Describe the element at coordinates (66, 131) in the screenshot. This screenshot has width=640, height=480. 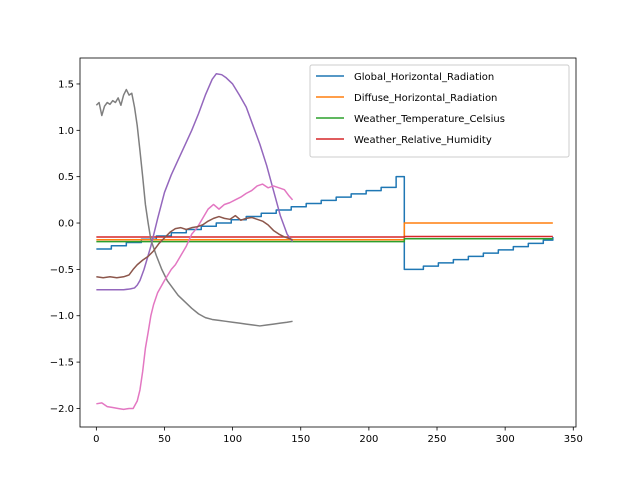
I see `y-tick-label: 1.0` at that location.